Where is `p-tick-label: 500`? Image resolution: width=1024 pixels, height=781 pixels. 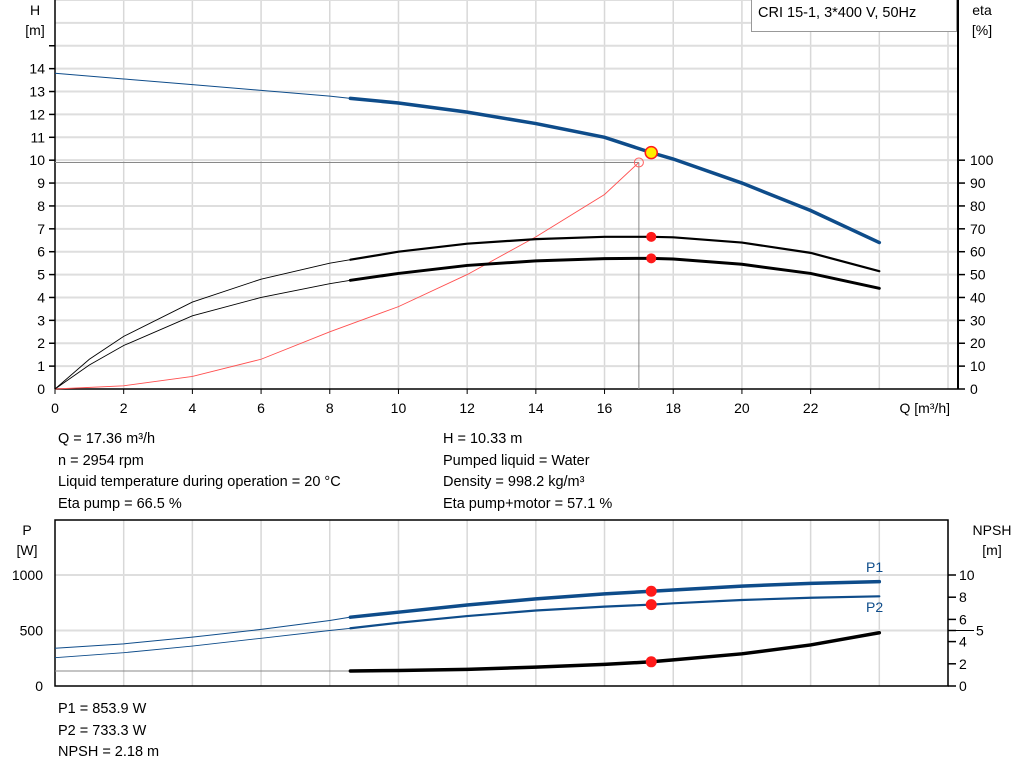 p-tick-label: 500 is located at coordinates (32, 631).